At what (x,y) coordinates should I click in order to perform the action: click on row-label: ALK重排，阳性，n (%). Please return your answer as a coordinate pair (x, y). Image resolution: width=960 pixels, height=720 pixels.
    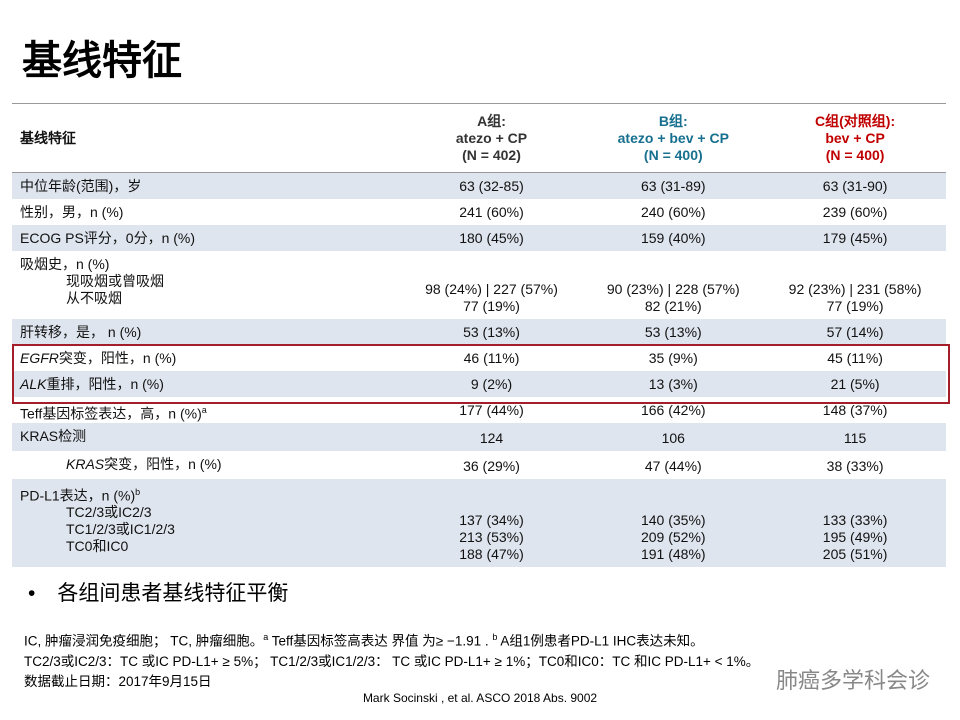
    Looking at the image, I should click on (206, 384).